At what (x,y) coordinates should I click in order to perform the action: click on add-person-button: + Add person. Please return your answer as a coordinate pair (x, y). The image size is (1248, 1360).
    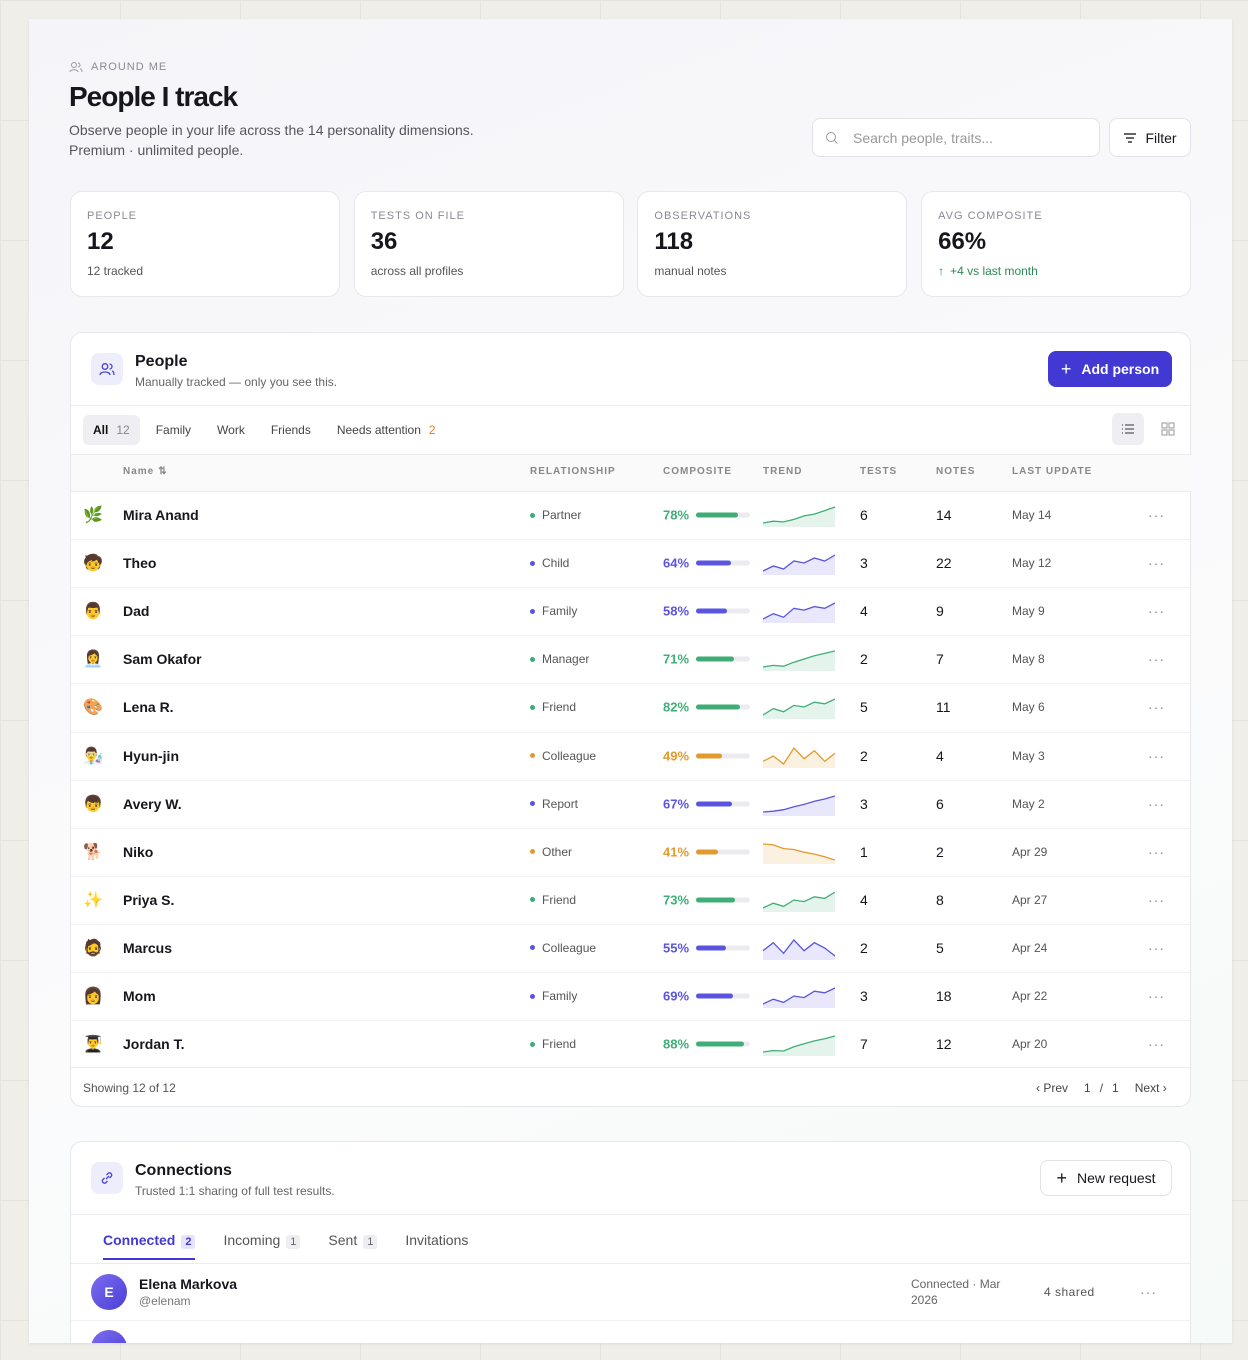
    Looking at the image, I should click on (1110, 369).